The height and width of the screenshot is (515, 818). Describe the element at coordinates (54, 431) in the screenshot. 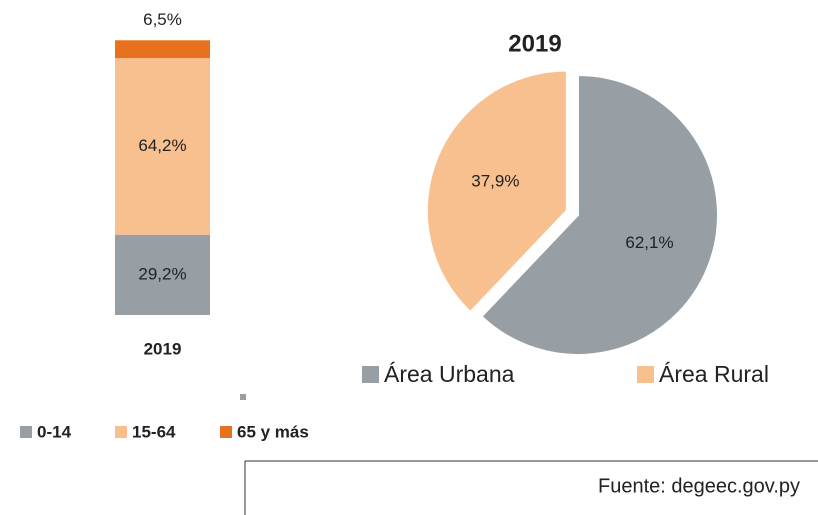

I see `legend-label: 0-14` at that location.